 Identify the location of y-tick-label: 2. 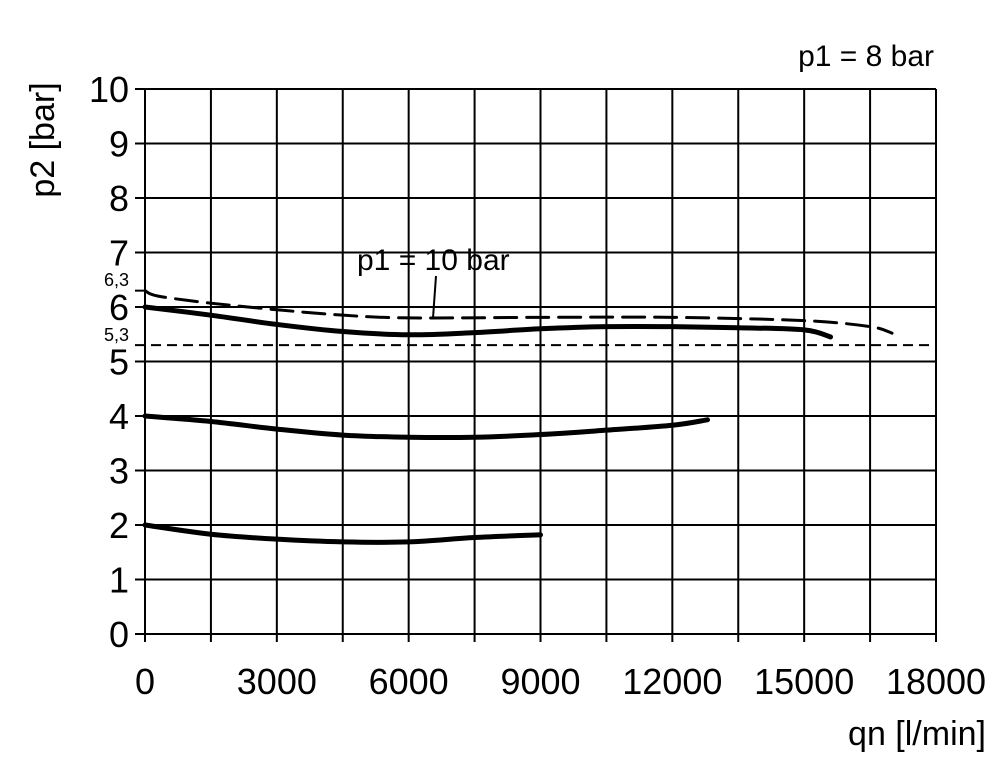
(119, 525).